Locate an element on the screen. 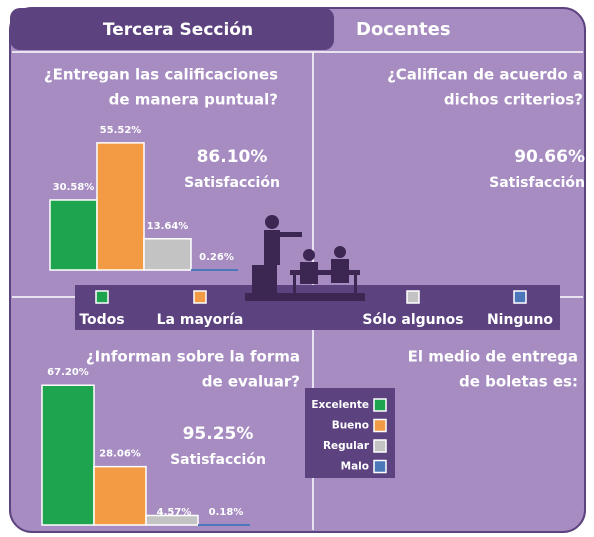 Image resolution: width=594 pixels, height=537 pixels. question: ¿Califican de acuerdo a is located at coordinates (485, 75).